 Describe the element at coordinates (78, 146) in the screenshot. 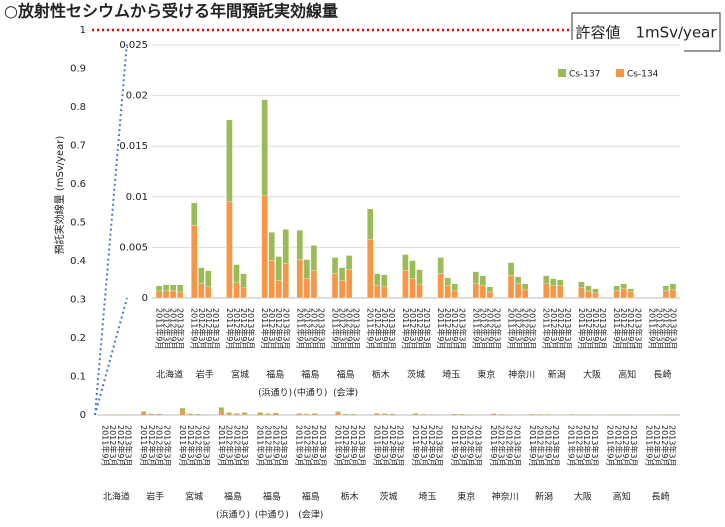

I see `y-tick-label: 0.7` at that location.